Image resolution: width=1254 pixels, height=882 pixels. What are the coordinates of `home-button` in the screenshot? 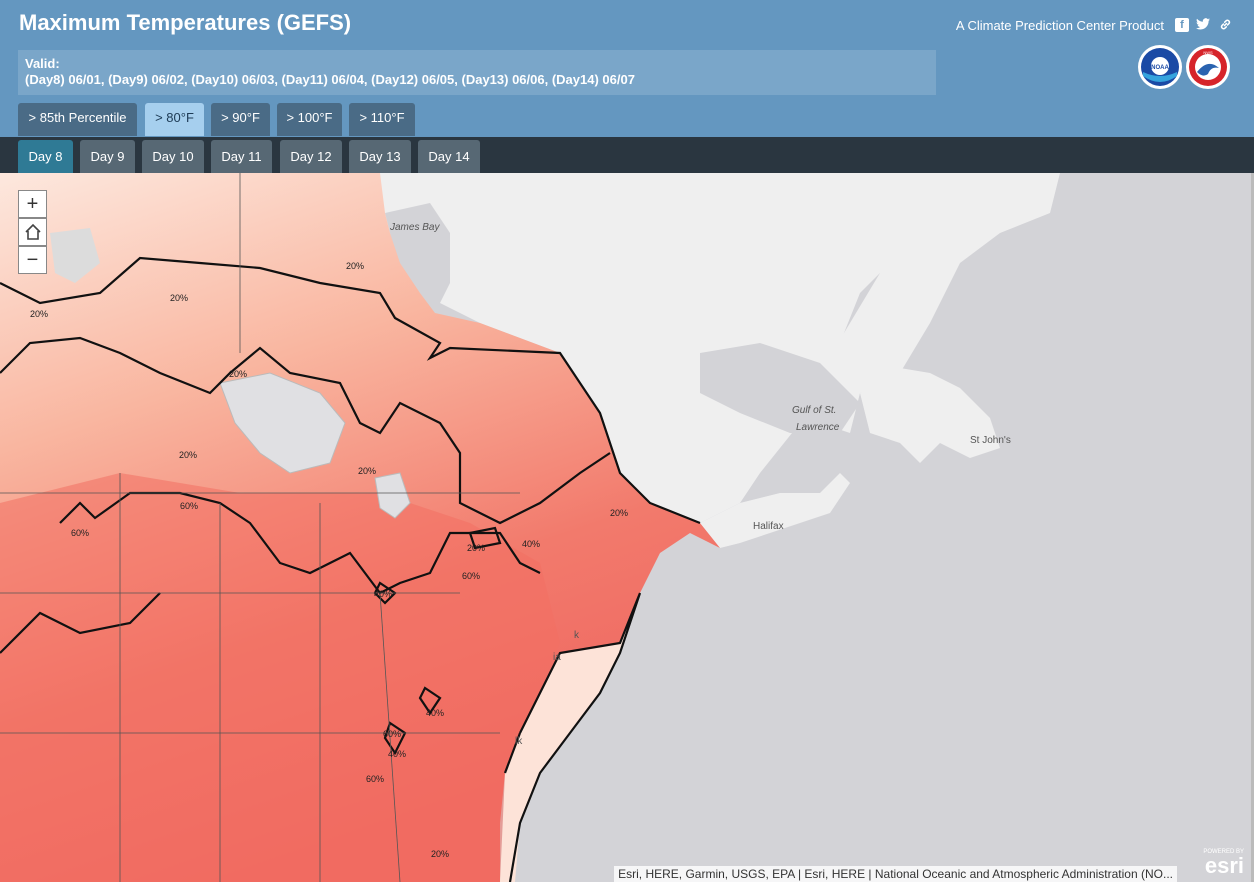 It's located at (32, 232).